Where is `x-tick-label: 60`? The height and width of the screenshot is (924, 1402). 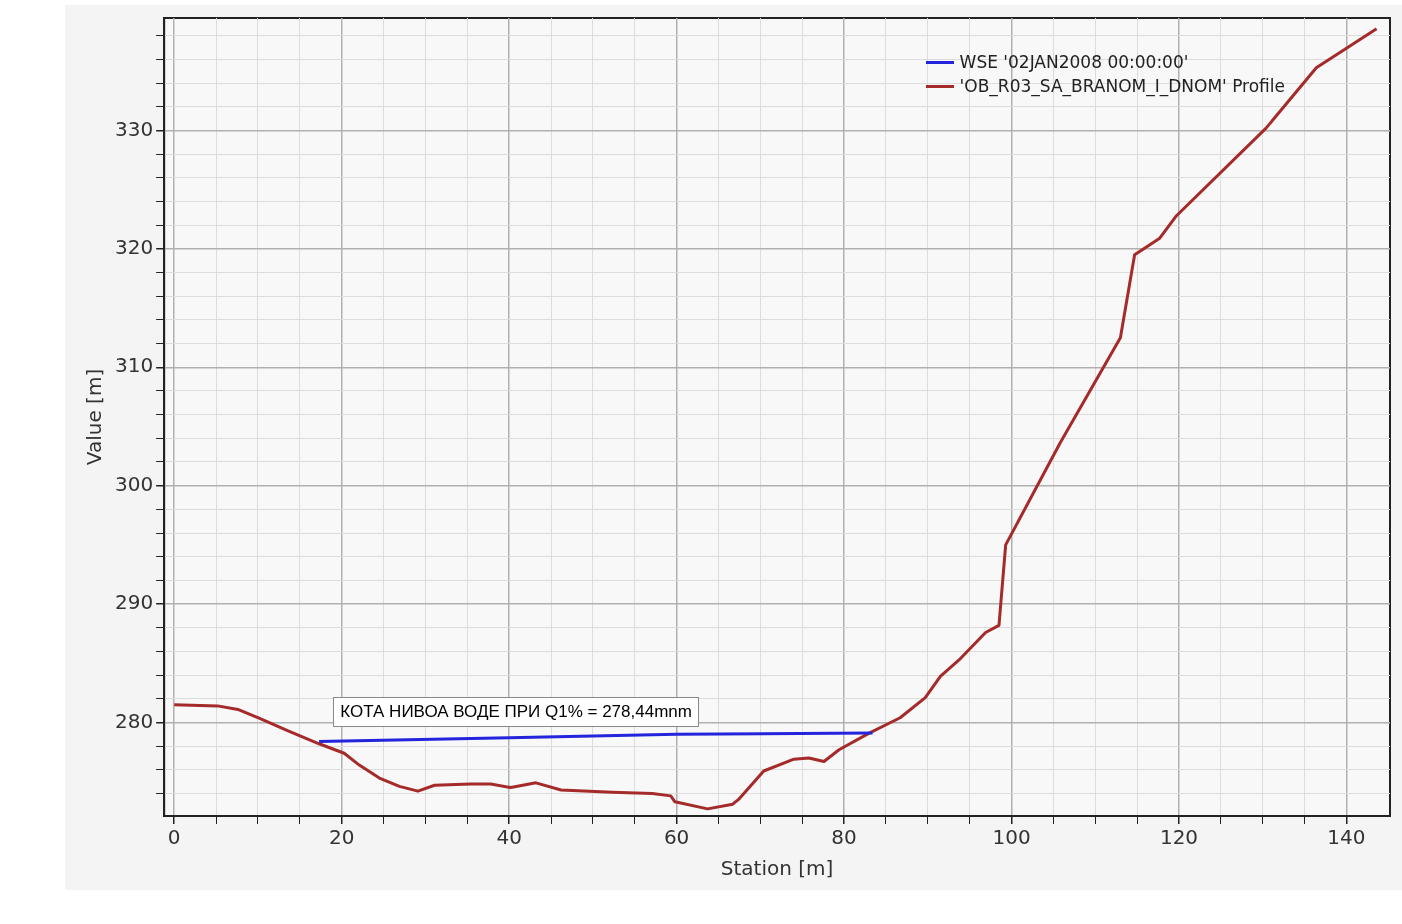 x-tick-label: 60 is located at coordinates (676, 837).